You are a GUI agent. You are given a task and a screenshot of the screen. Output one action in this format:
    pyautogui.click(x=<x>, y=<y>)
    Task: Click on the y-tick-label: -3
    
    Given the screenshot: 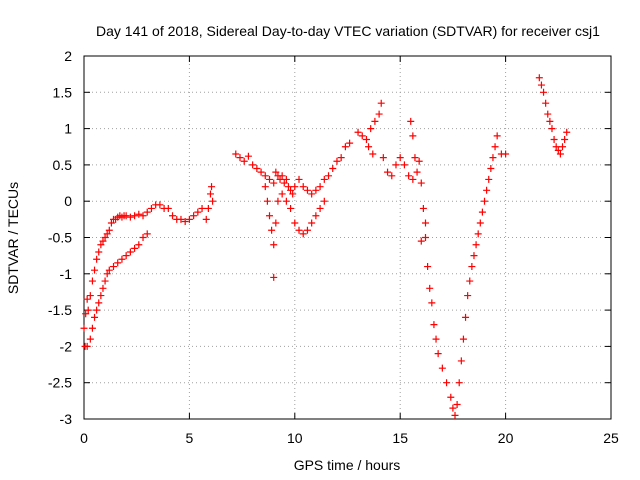 What is the action you would take?
    pyautogui.click(x=66, y=419)
    